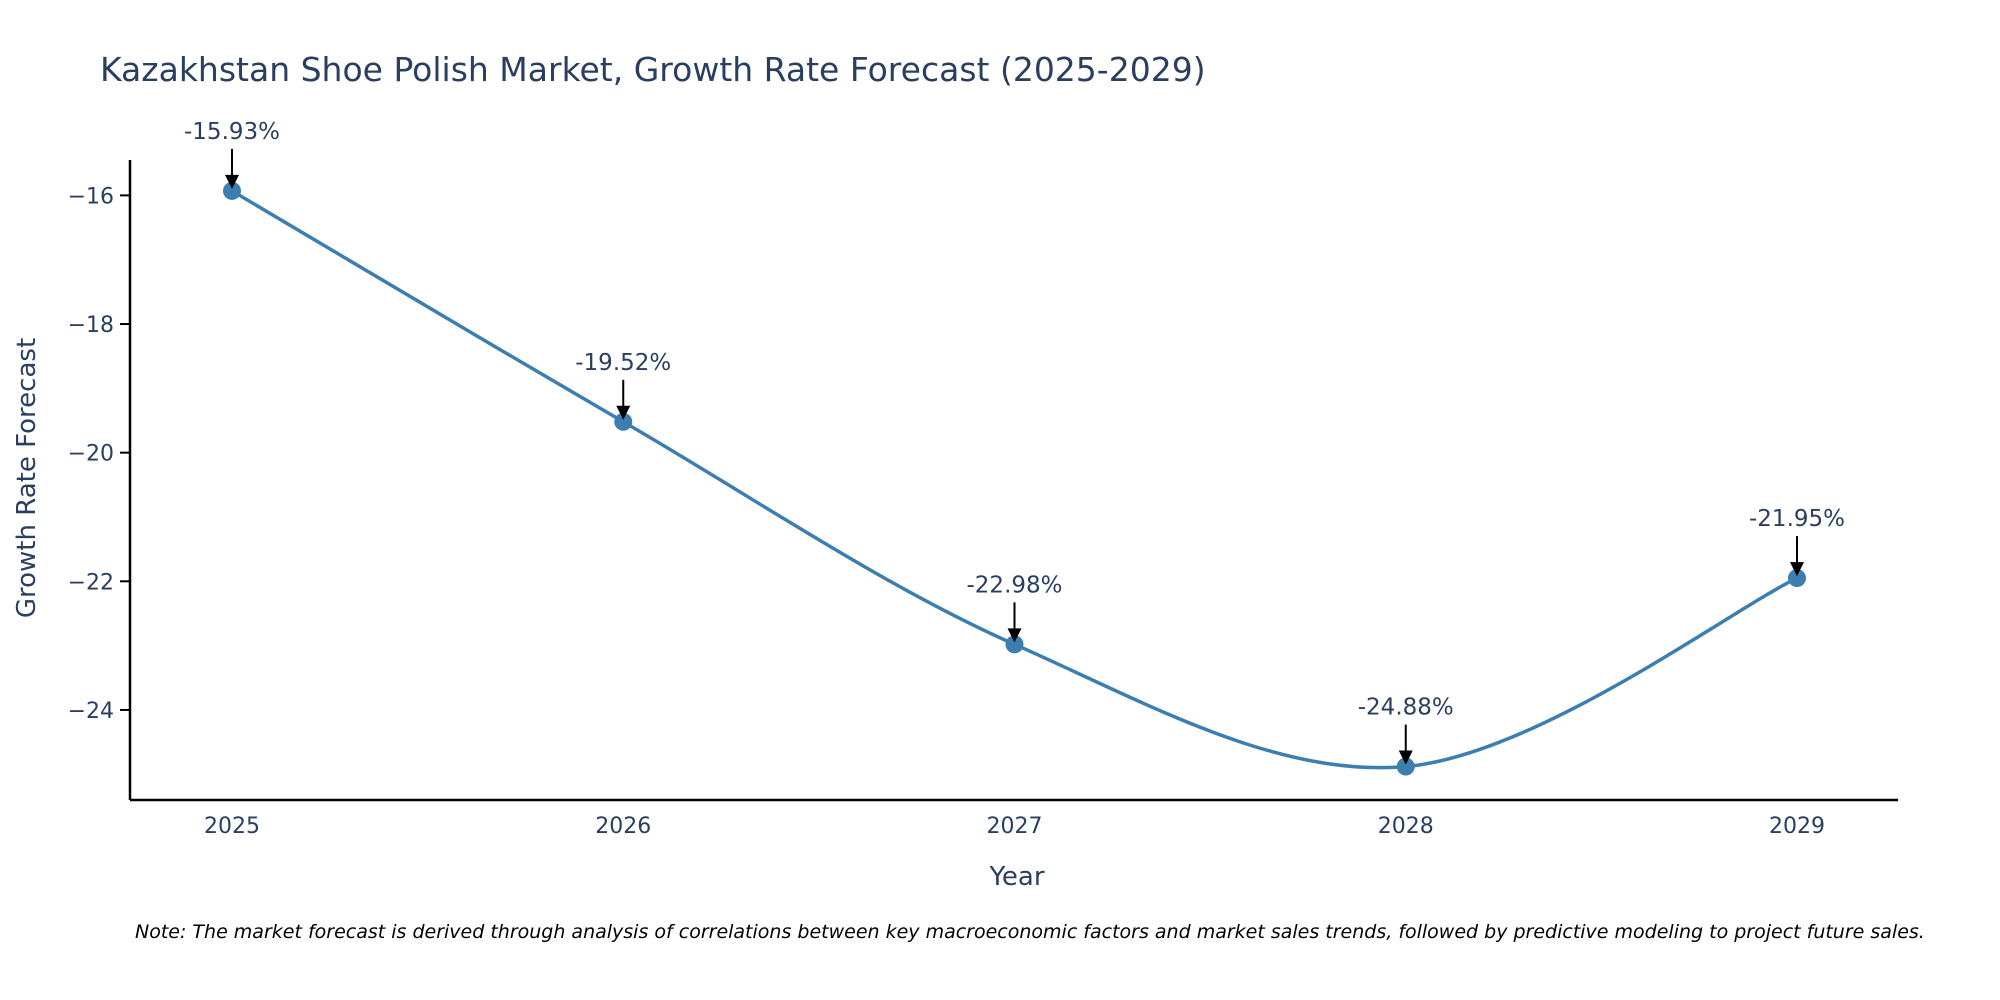 The image size is (2000, 1000). What do you see at coordinates (1797, 826) in the screenshot?
I see `x-tick-label: 2029` at bounding box center [1797, 826].